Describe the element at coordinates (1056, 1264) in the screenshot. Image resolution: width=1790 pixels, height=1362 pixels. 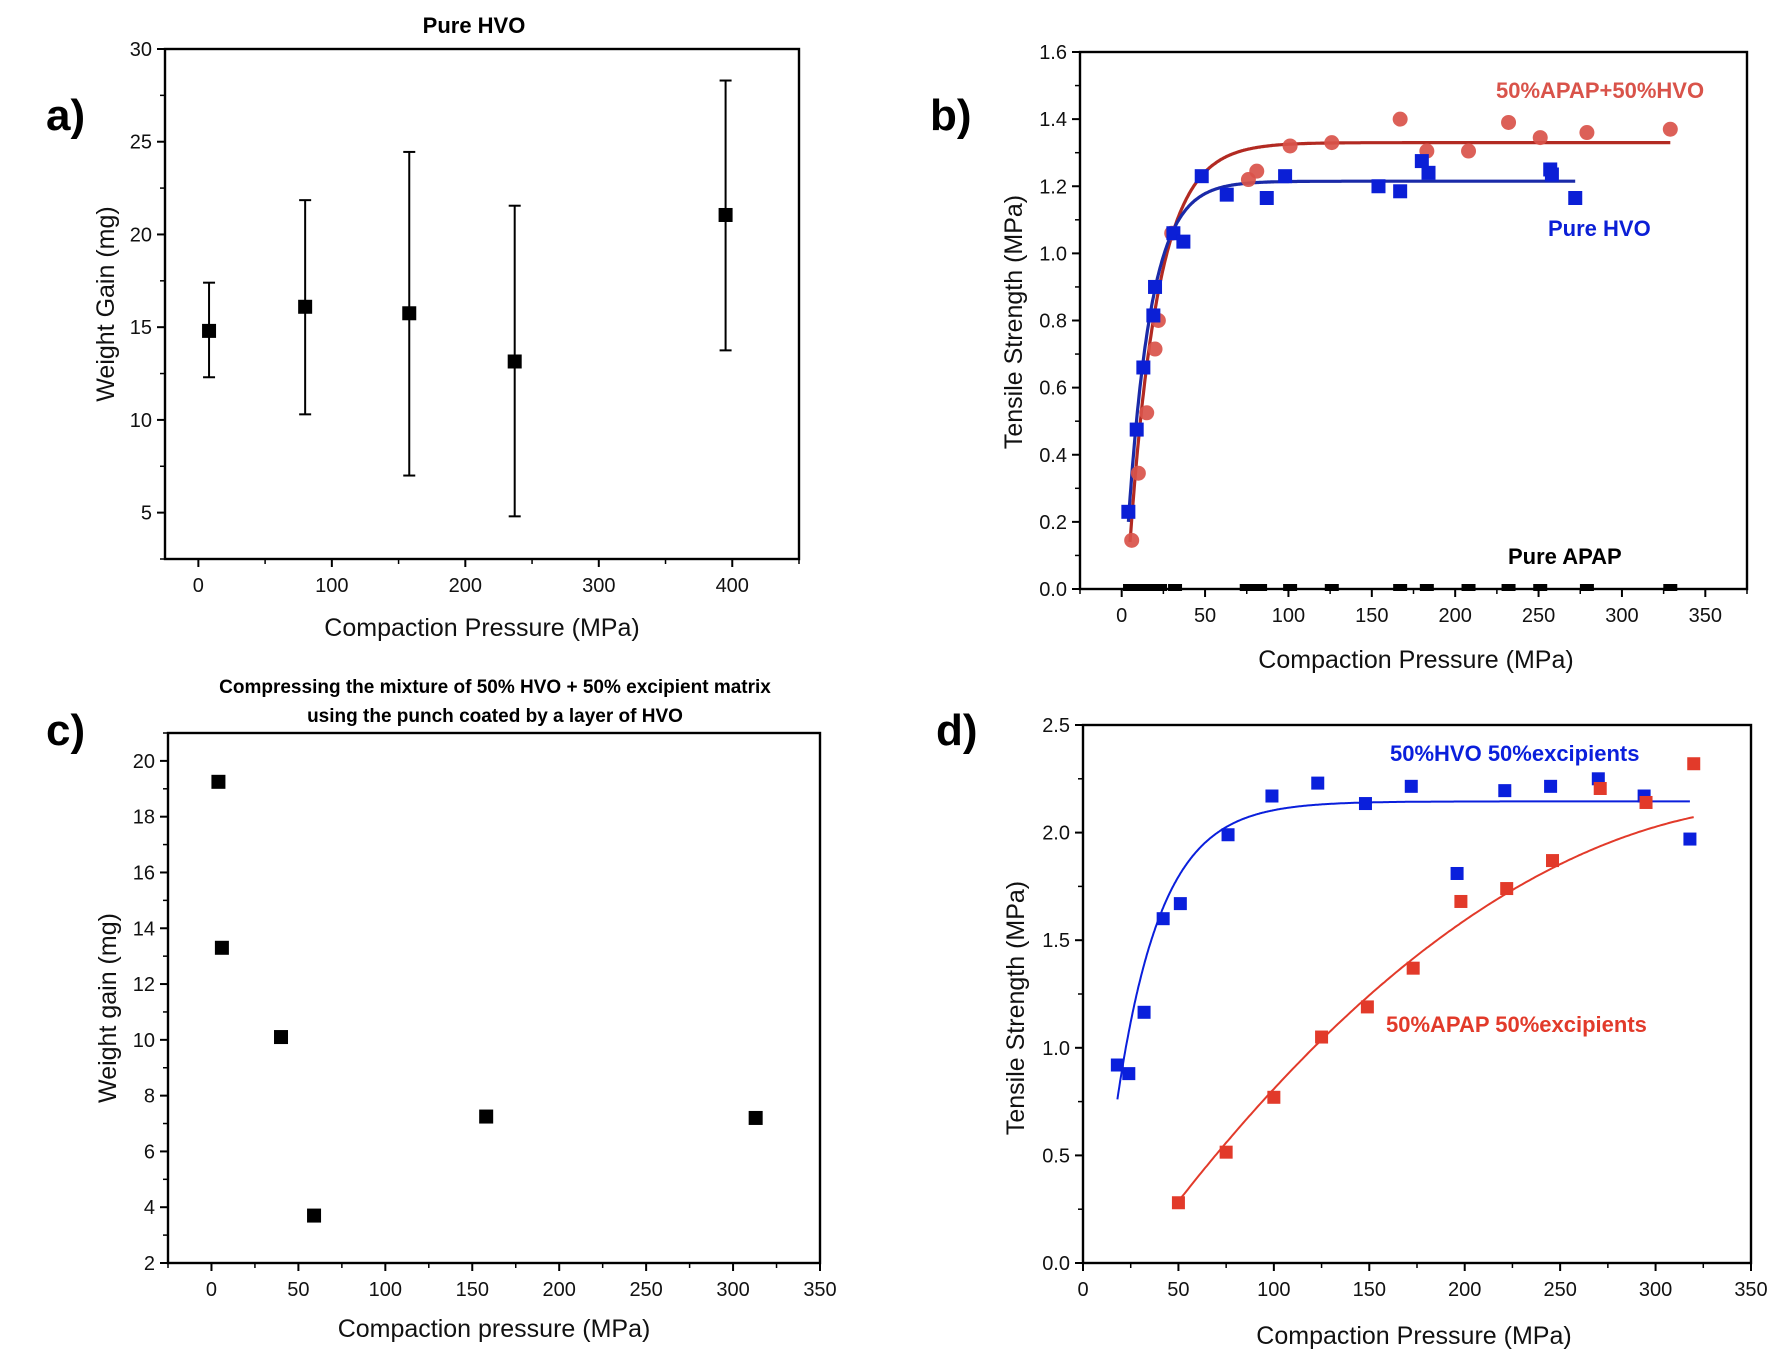
I see `y-tick-label-d: 0.0` at that location.